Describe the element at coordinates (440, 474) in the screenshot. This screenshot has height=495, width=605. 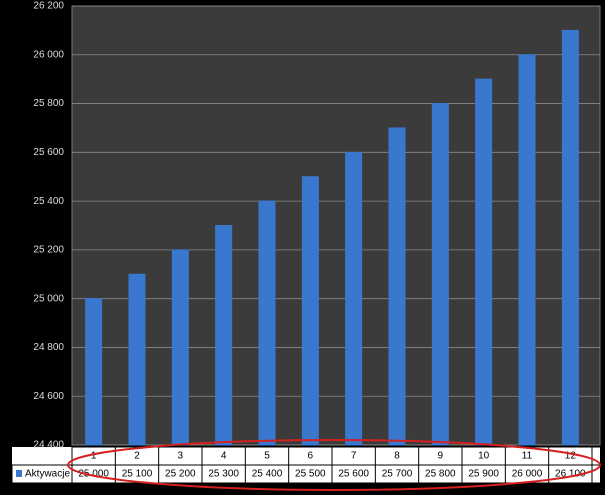
I see `table-value: 25 800` at that location.